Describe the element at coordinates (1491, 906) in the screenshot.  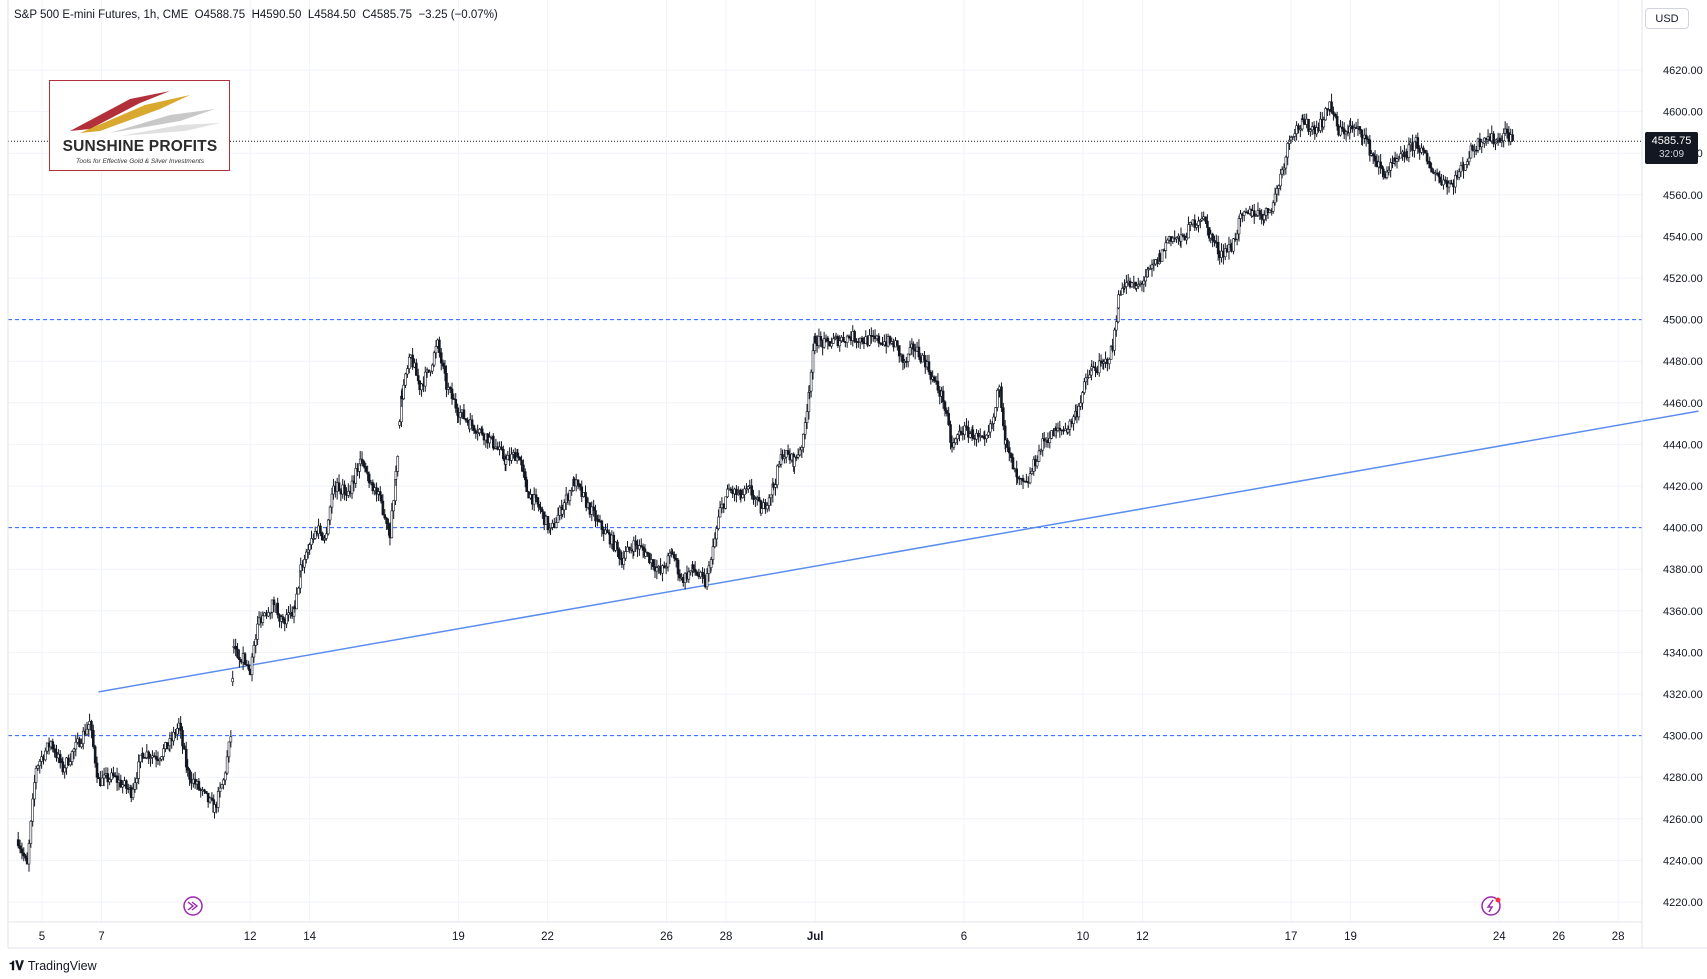
I see `lightning-event-icon` at that location.